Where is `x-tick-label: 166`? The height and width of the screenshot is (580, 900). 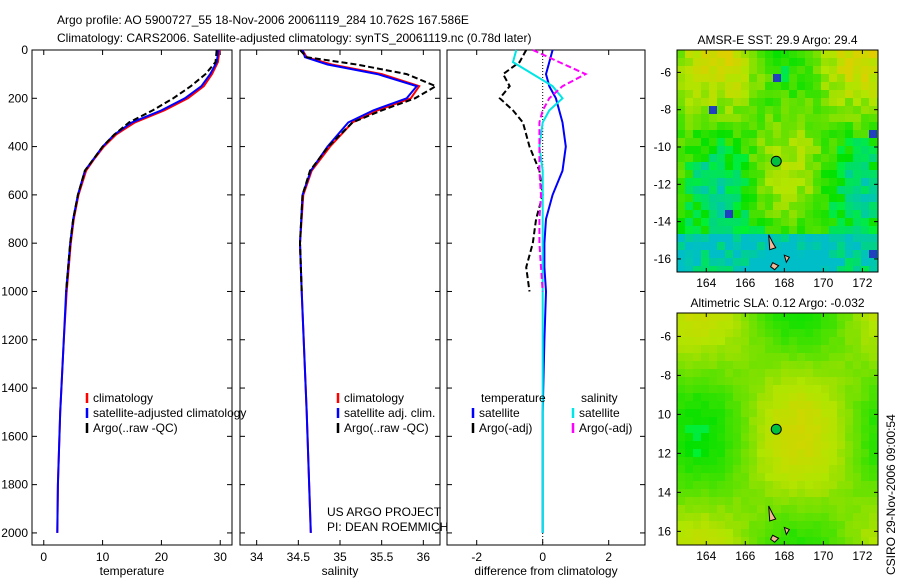
x-tick-label: 166 is located at coordinates (745, 283).